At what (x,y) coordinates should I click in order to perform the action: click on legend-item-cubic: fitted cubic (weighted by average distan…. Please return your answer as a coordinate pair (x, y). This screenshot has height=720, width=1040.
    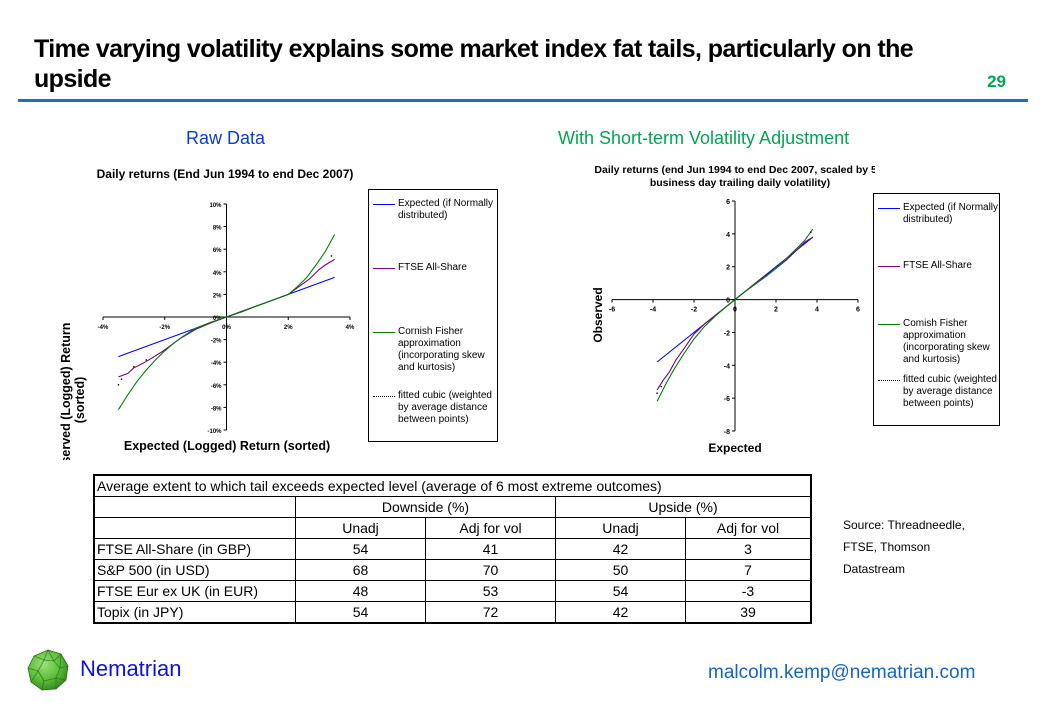
    Looking at the image, I should click on (435, 408).